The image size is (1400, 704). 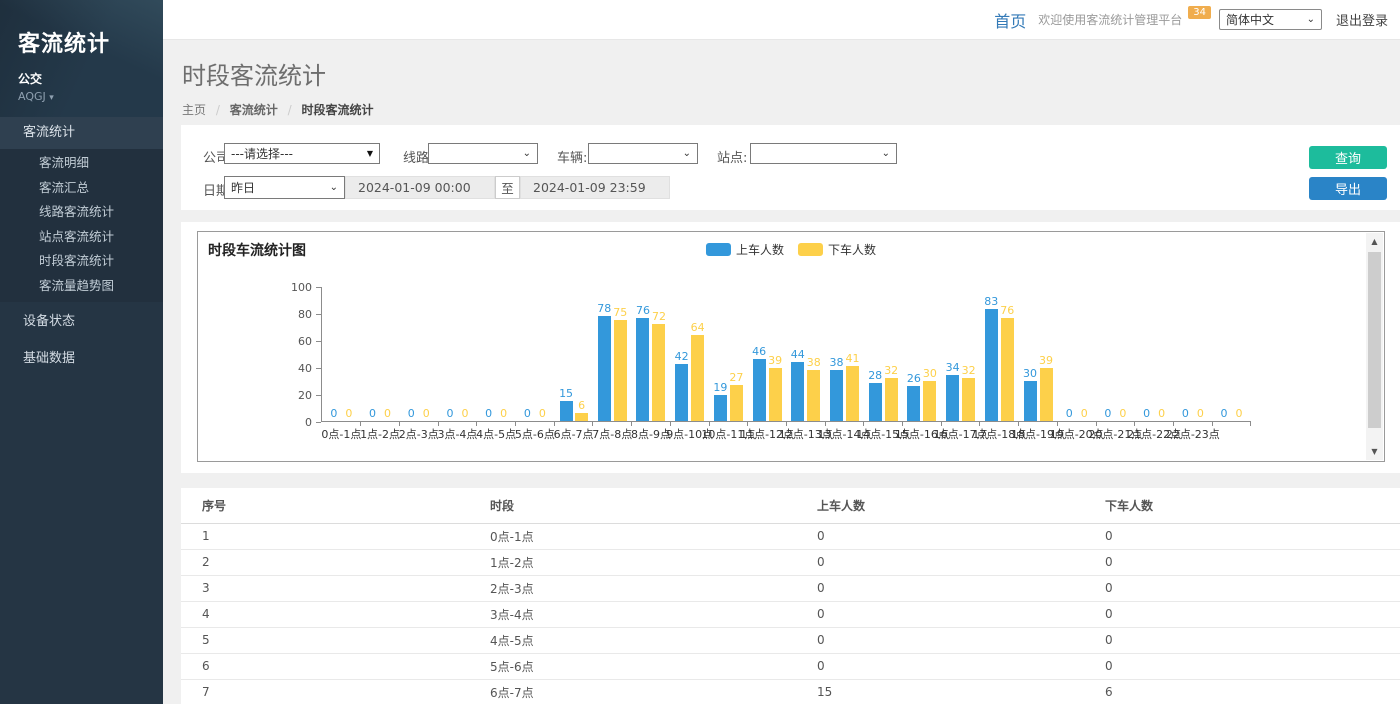 What do you see at coordinates (1110, 20) in the screenshot?
I see `welcome-text: 欢迎使用客流统计管理平台` at bounding box center [1110, 20].